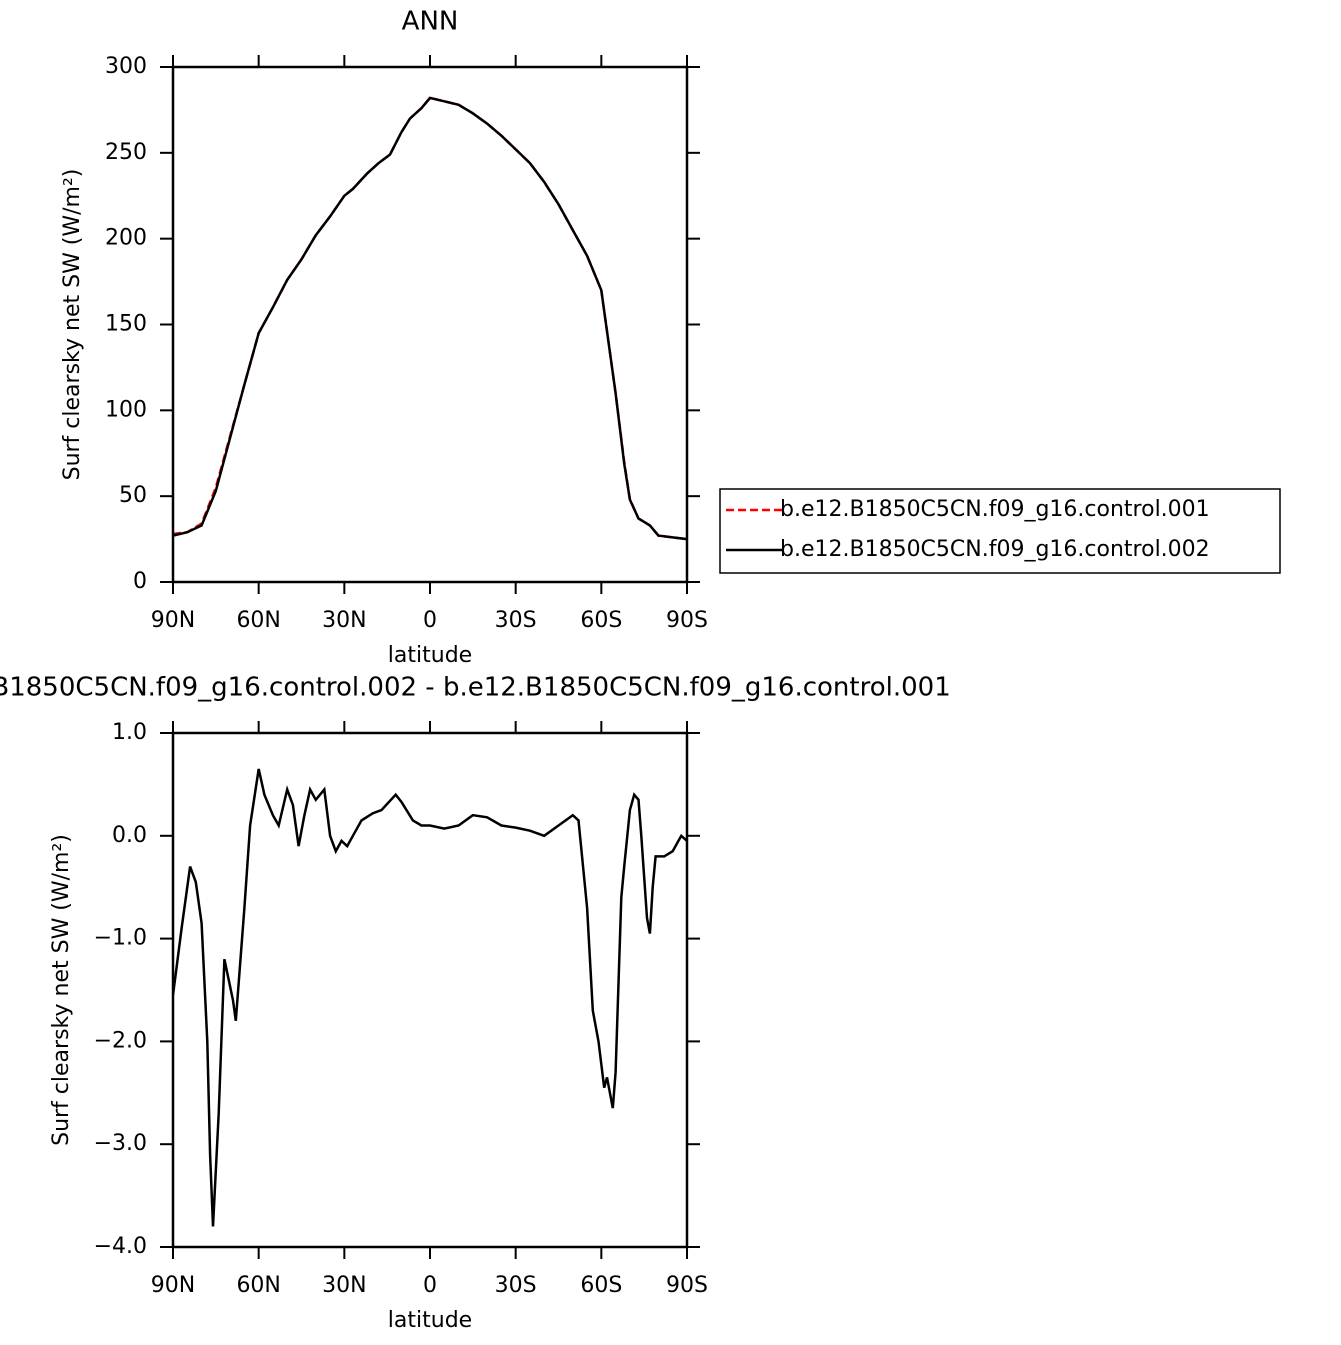 The width and height of the screenshot is (1341, 1345). Describe the element at coordinates (120, 1040) in the screenshot. I see `y-tick-label: −2.0` at that location.